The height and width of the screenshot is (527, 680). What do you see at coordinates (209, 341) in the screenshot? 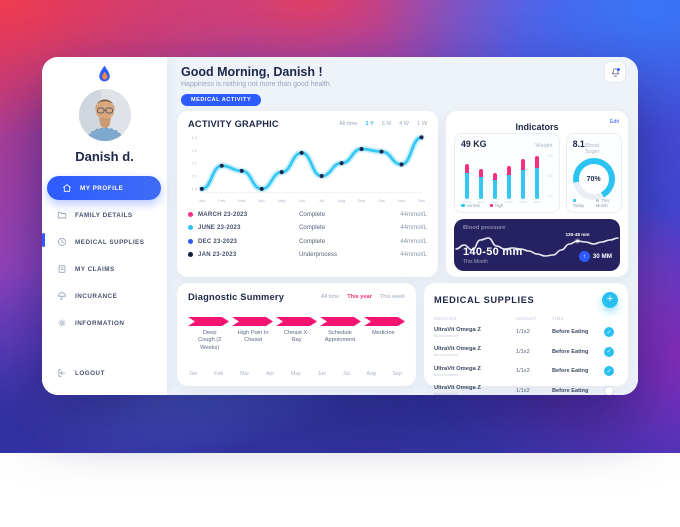
I see `timeline-step-label: Deep Cough (2 Weeks)` at bounding box center [209, 341].